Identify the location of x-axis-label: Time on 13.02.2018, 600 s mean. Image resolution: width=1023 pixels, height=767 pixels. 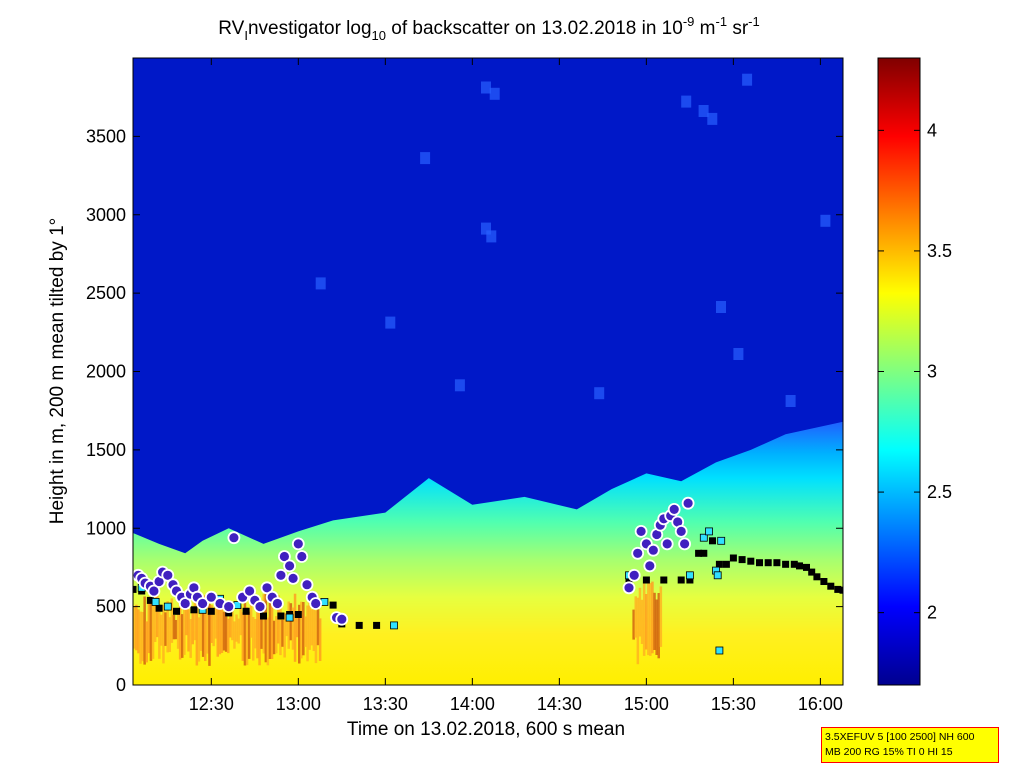
(486, 729).